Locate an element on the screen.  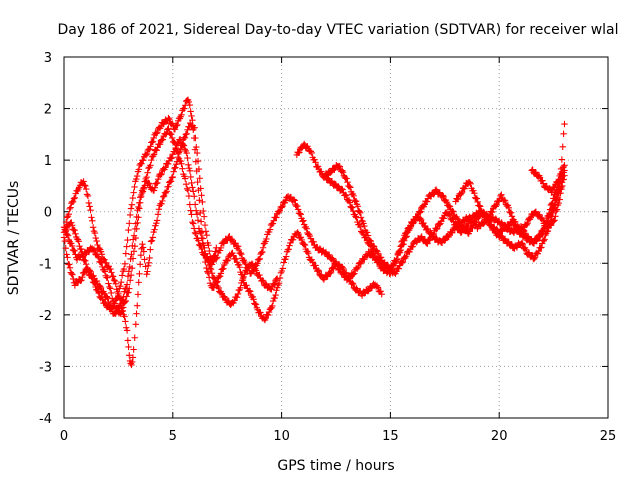
y-tick-label: 1 is located at coordinates (48, 161).